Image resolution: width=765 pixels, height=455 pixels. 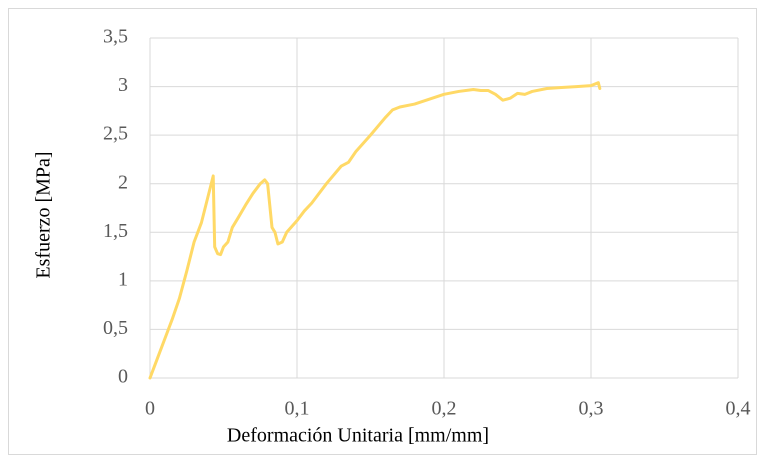 What do you see at coordinates (358, 436) in the screenshot?
I see `x-axis-title: Deformación Unitaria [mm/mm]` at bounding box center [358, 436].